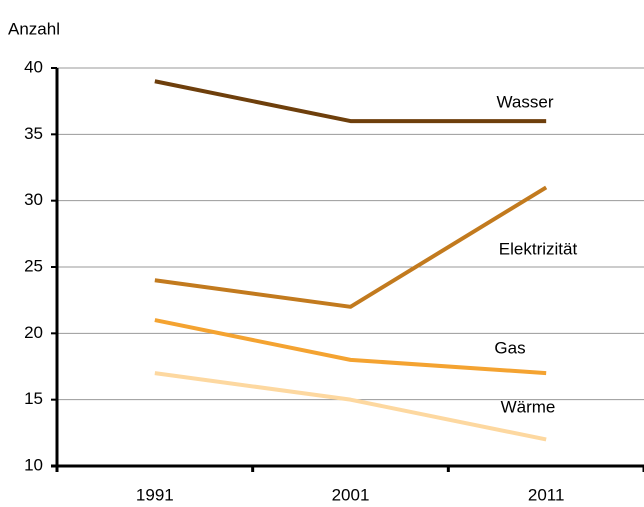 This screenshot has width=644, height=507. Describe the element at coordinates (351, 494) in the screenshot. I see `x-tick-label: 2001` at that location.